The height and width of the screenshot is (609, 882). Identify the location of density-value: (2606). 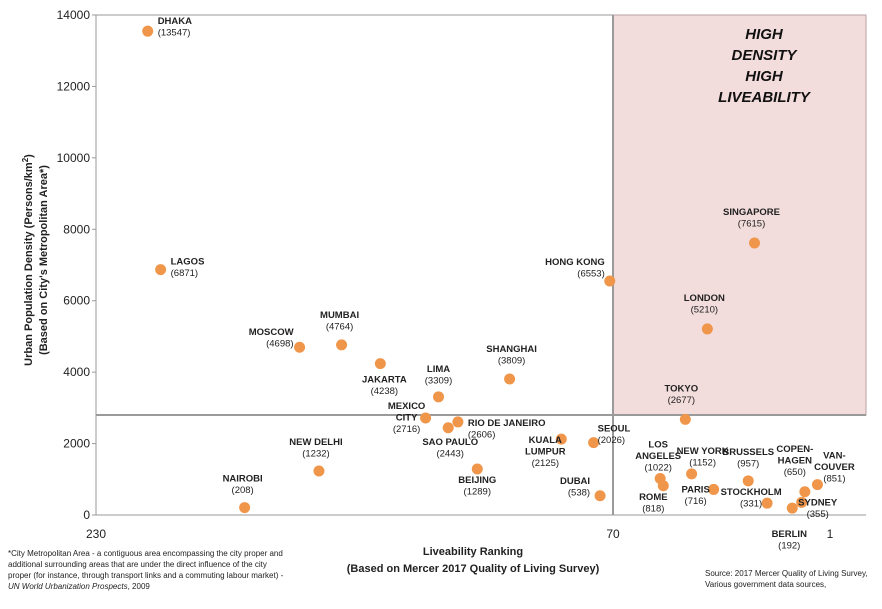
(481, 434).